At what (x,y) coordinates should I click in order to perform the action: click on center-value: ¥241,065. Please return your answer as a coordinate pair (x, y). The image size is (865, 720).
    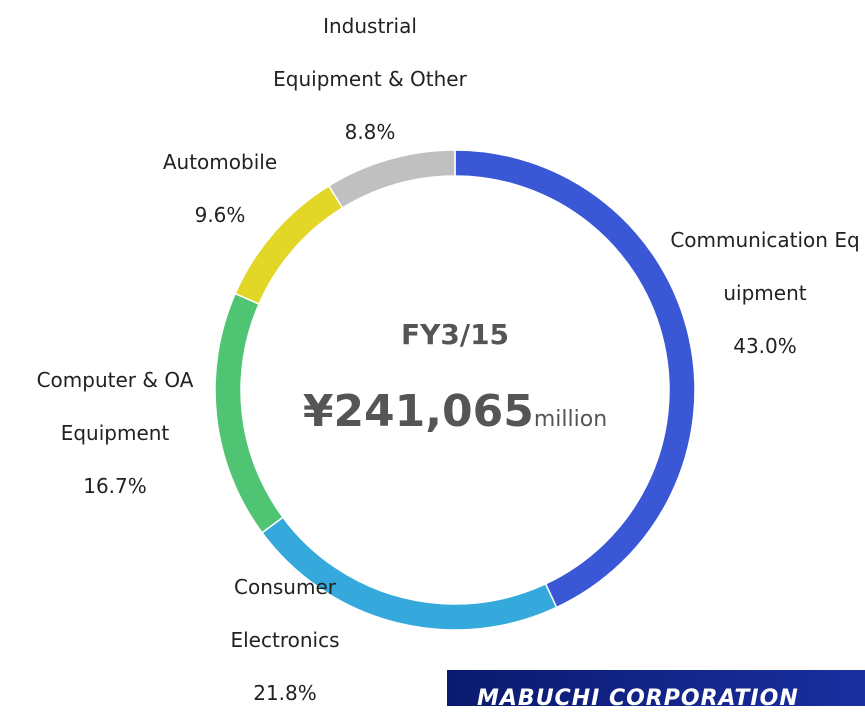
    Looking at the image, I should click on (418, 411).